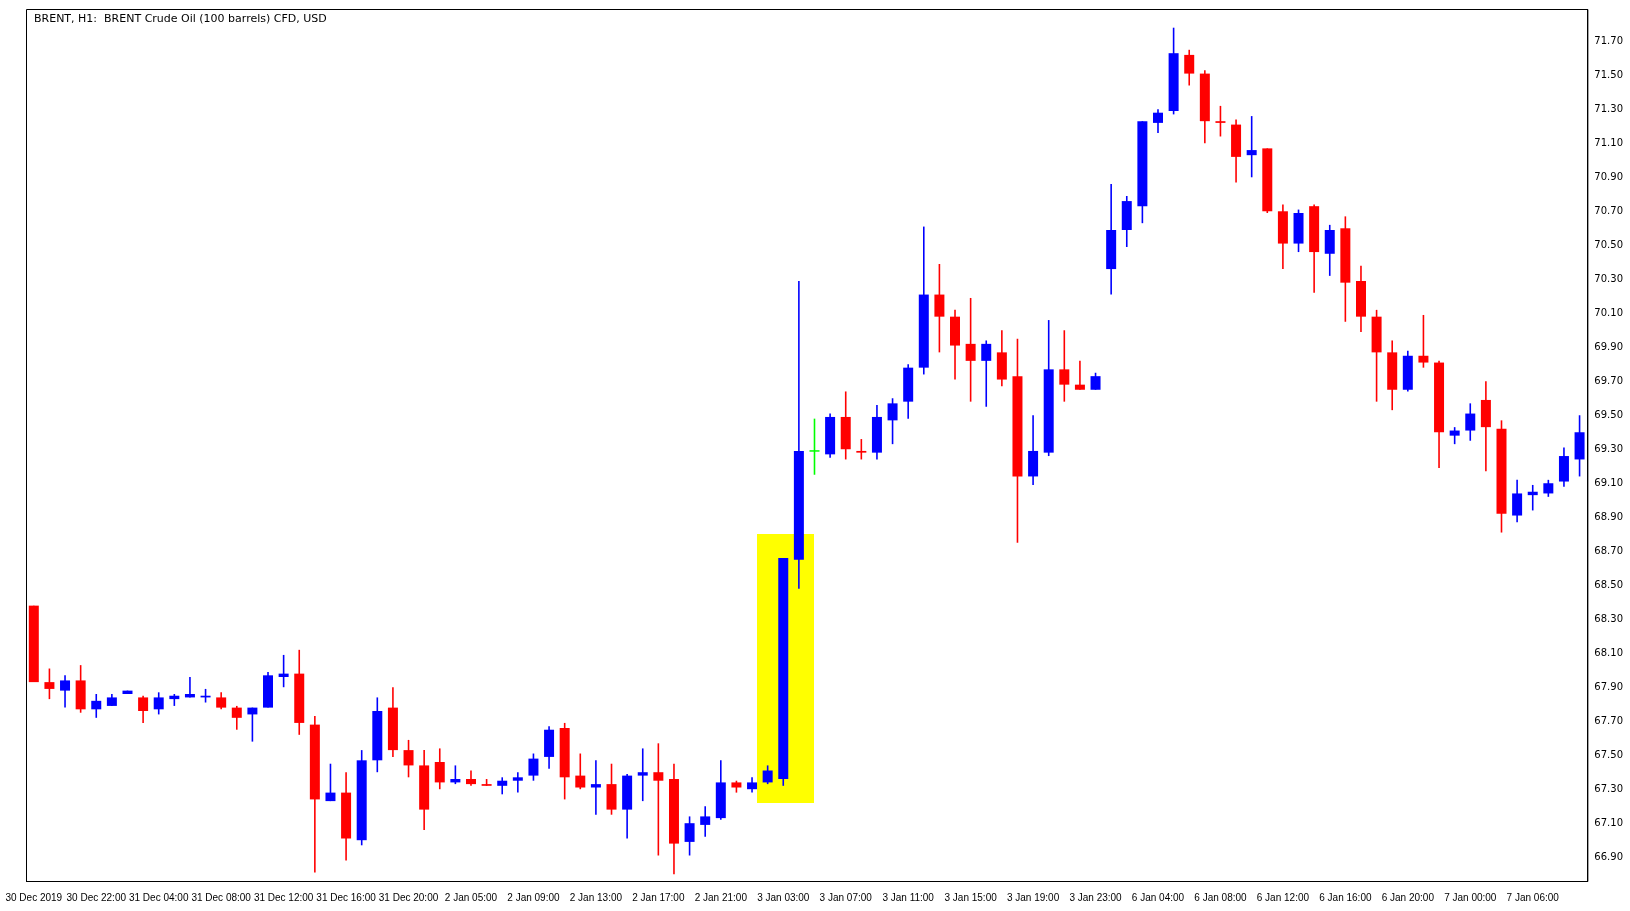 The image size is (1630, 911). What do you see at coordinates (1609, 346) in the screenshot?
I see `y-tick-label: 69.90` at bounding box center [1609, 346].